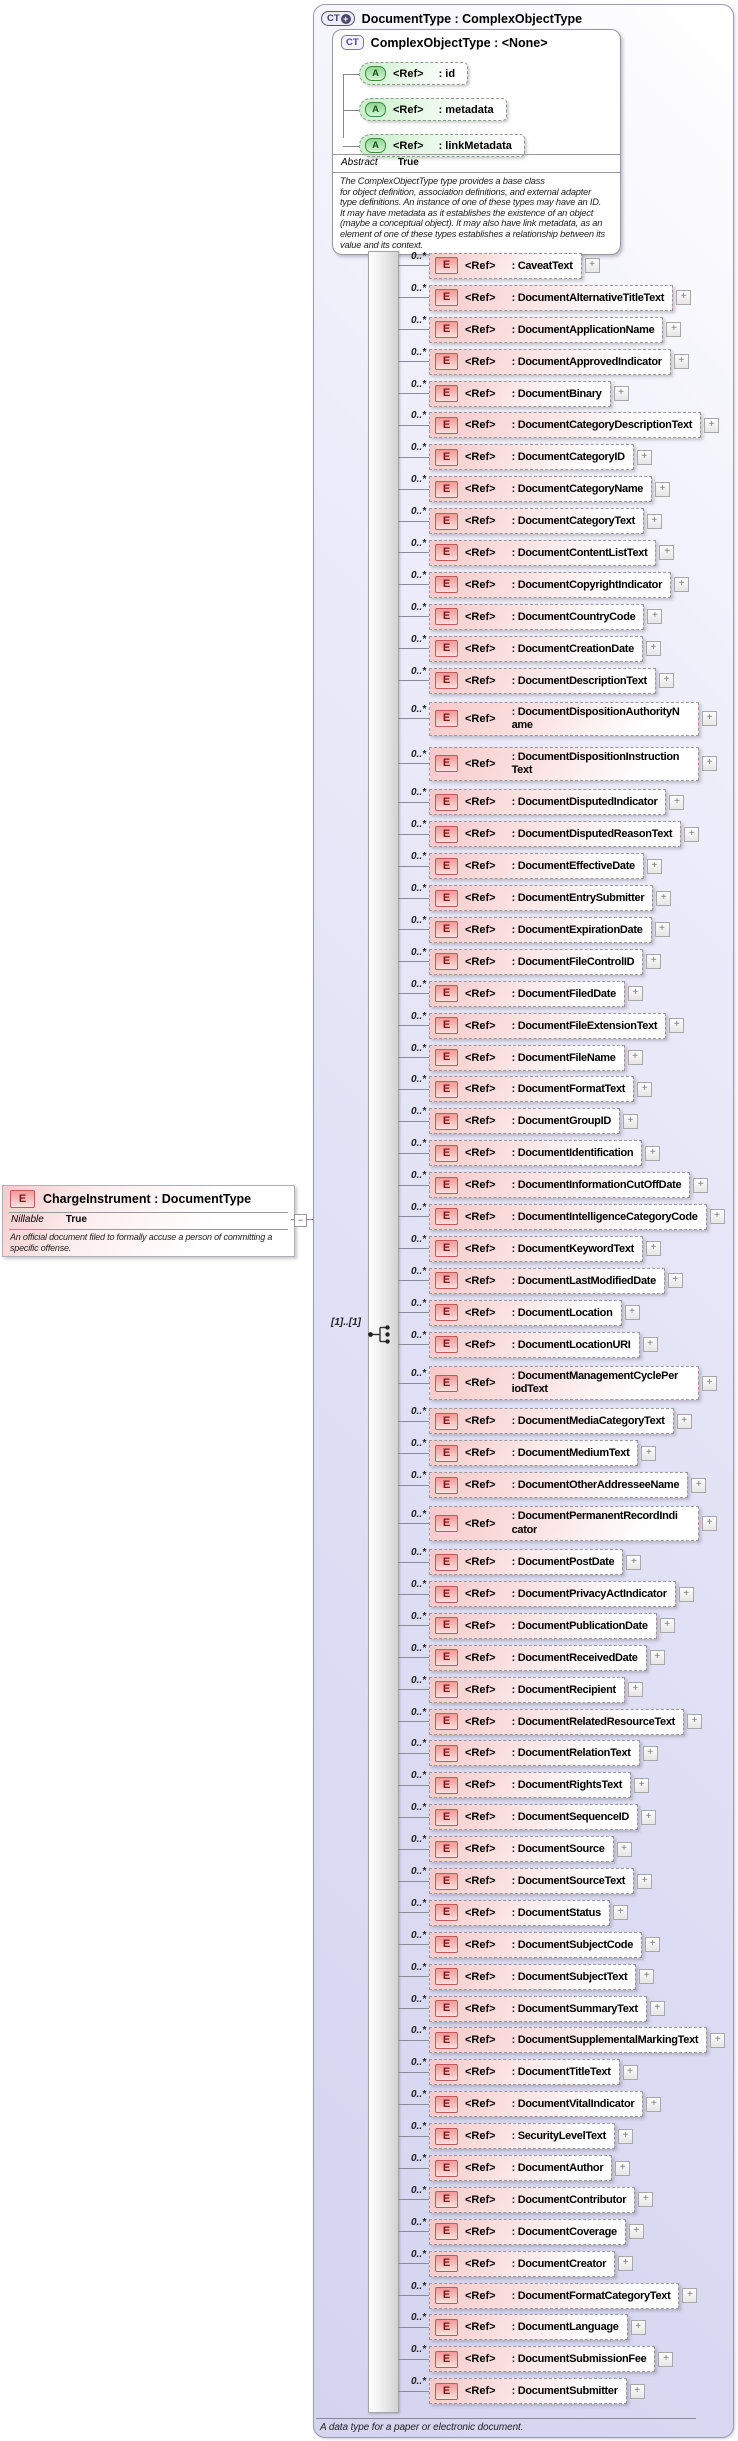  What do you see at coordinates (547, 1280) in the screenshot?
I see `element-ref-box: E <Ref>: DocumentLastModifiedDate` at bounding box center [547, 1280].